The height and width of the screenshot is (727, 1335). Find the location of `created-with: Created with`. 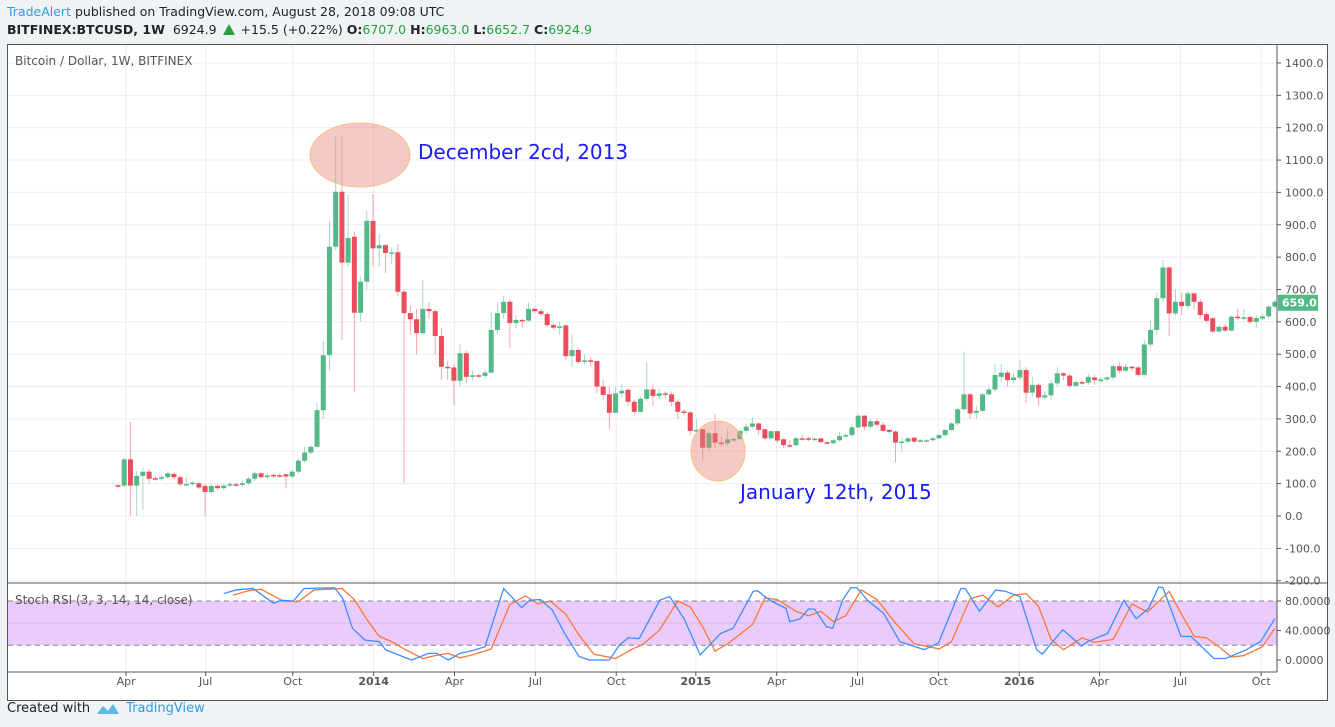

created-with: Created with is located at coordinates (49, 708).